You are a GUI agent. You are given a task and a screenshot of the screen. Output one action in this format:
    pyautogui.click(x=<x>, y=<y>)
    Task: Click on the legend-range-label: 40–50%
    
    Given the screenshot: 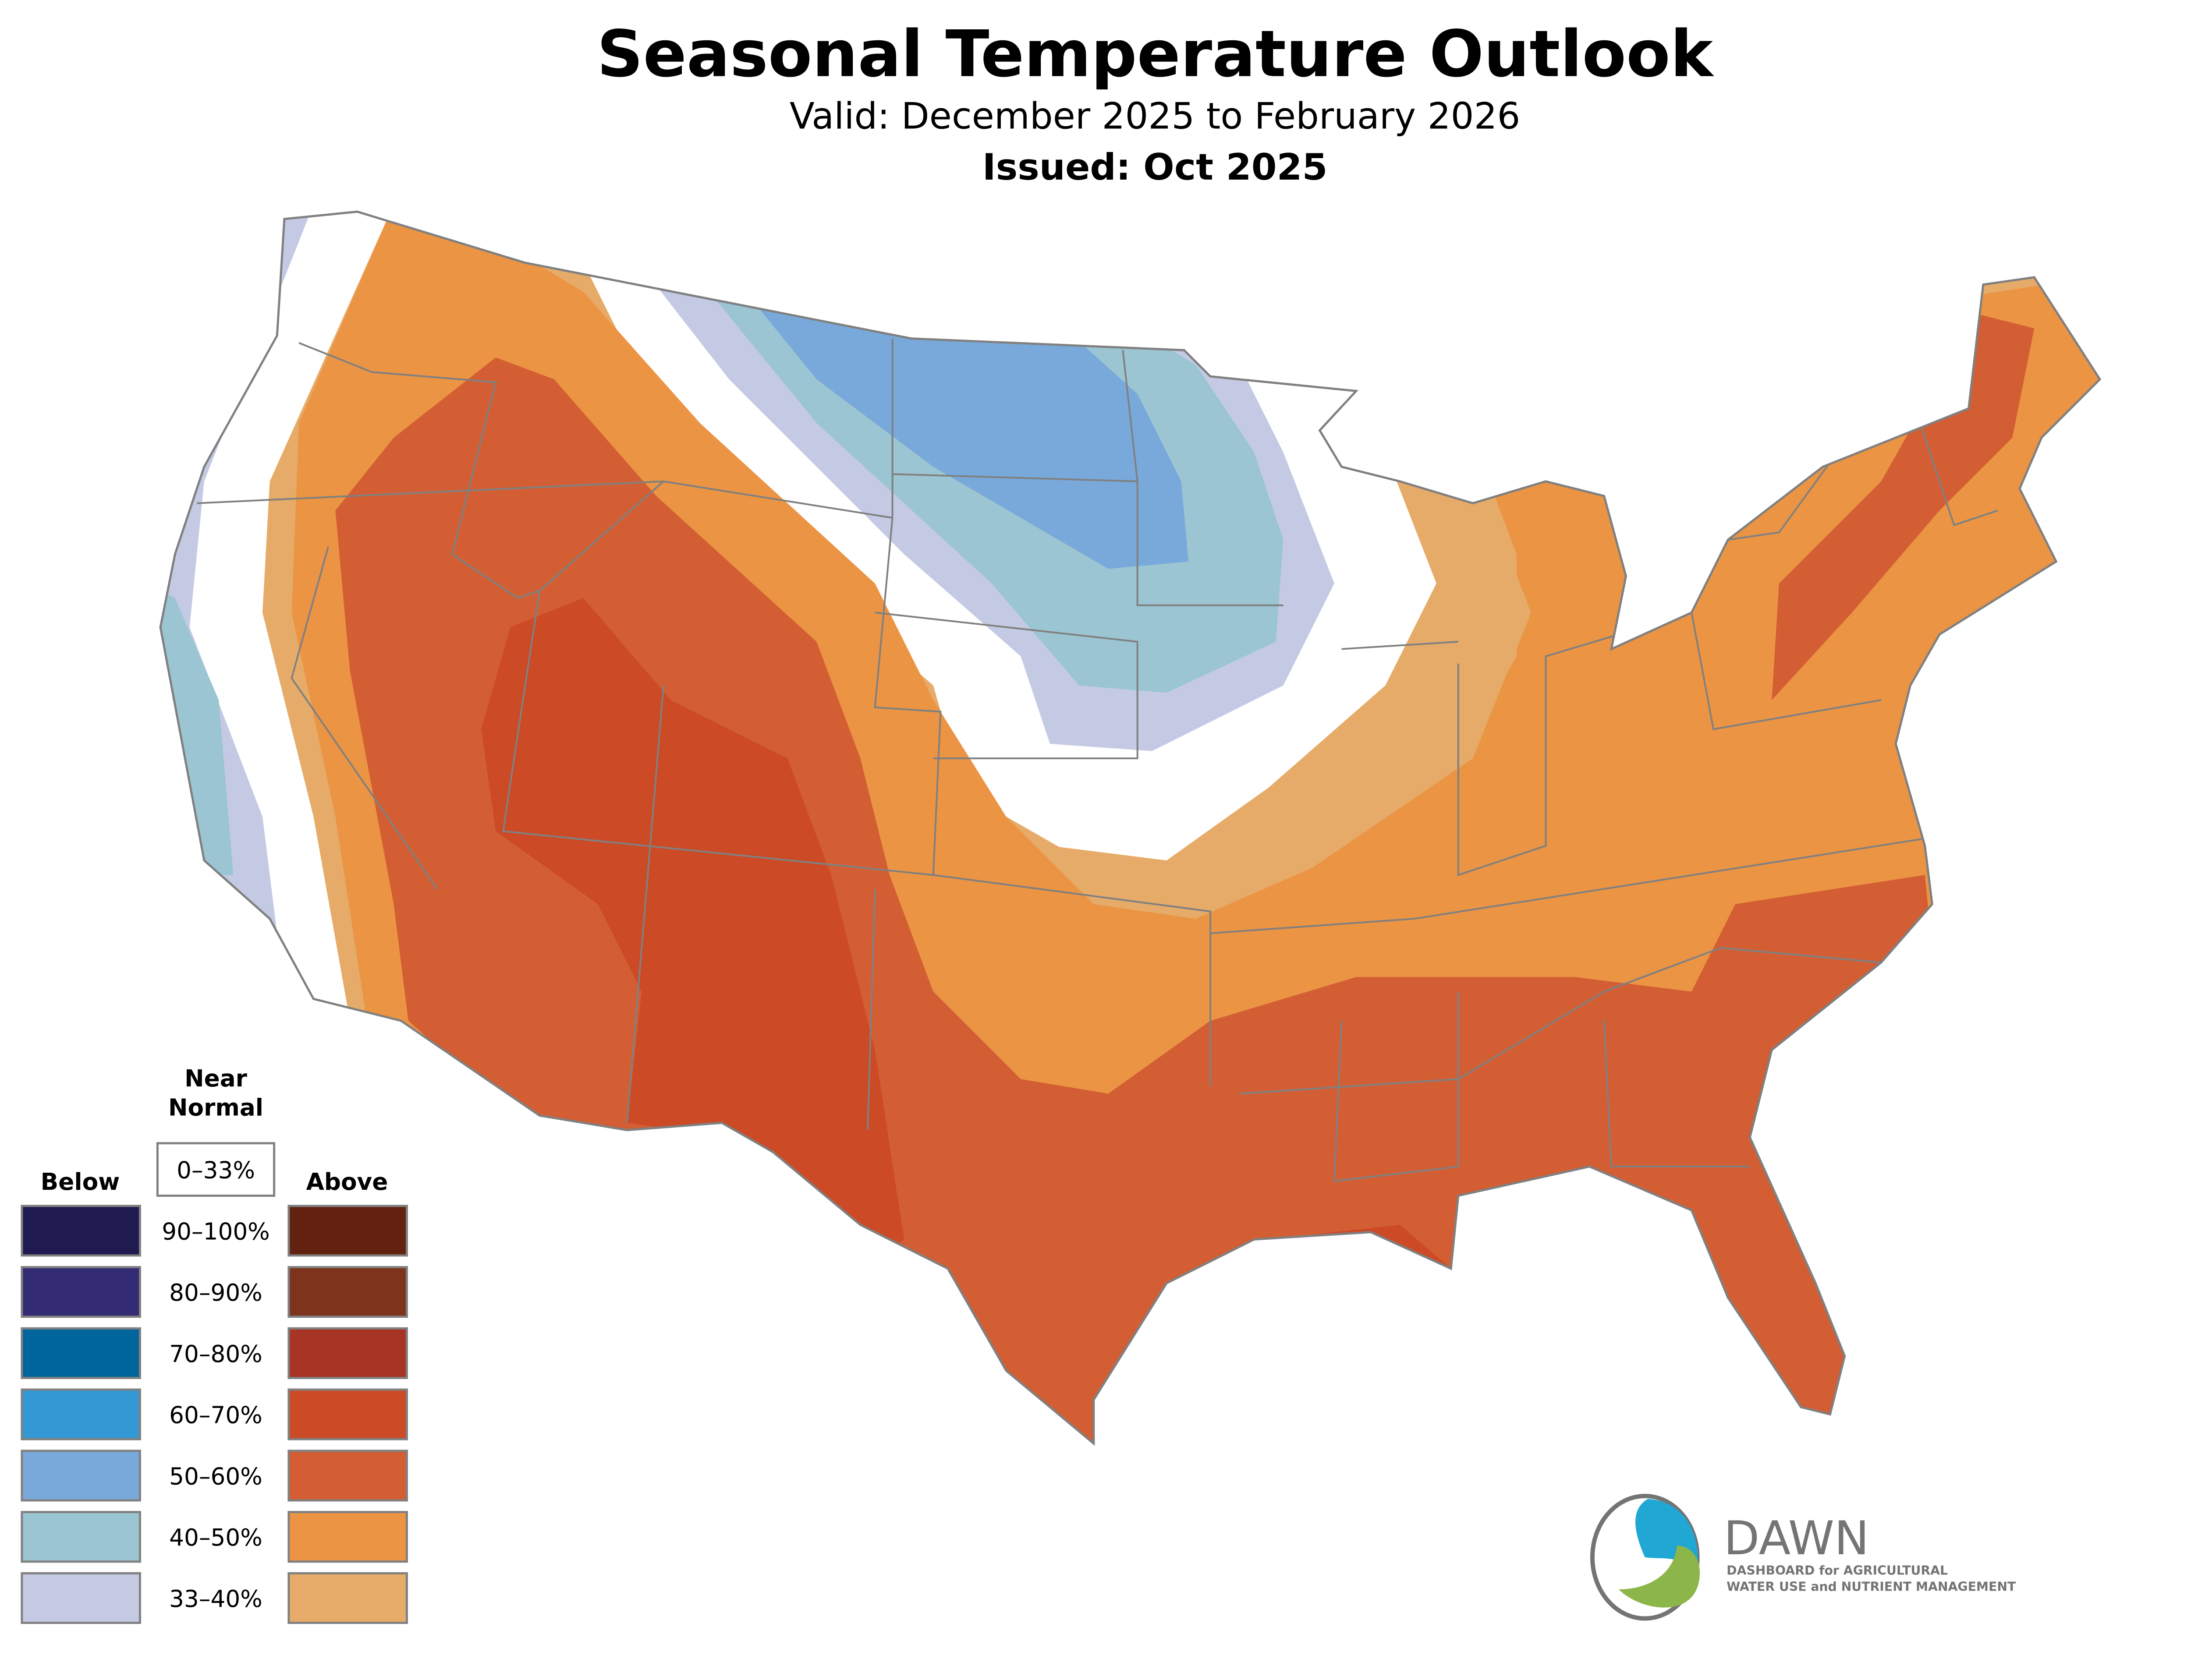 What is the action you would take?
    pyautogui.click(x=215, y=1537)
    